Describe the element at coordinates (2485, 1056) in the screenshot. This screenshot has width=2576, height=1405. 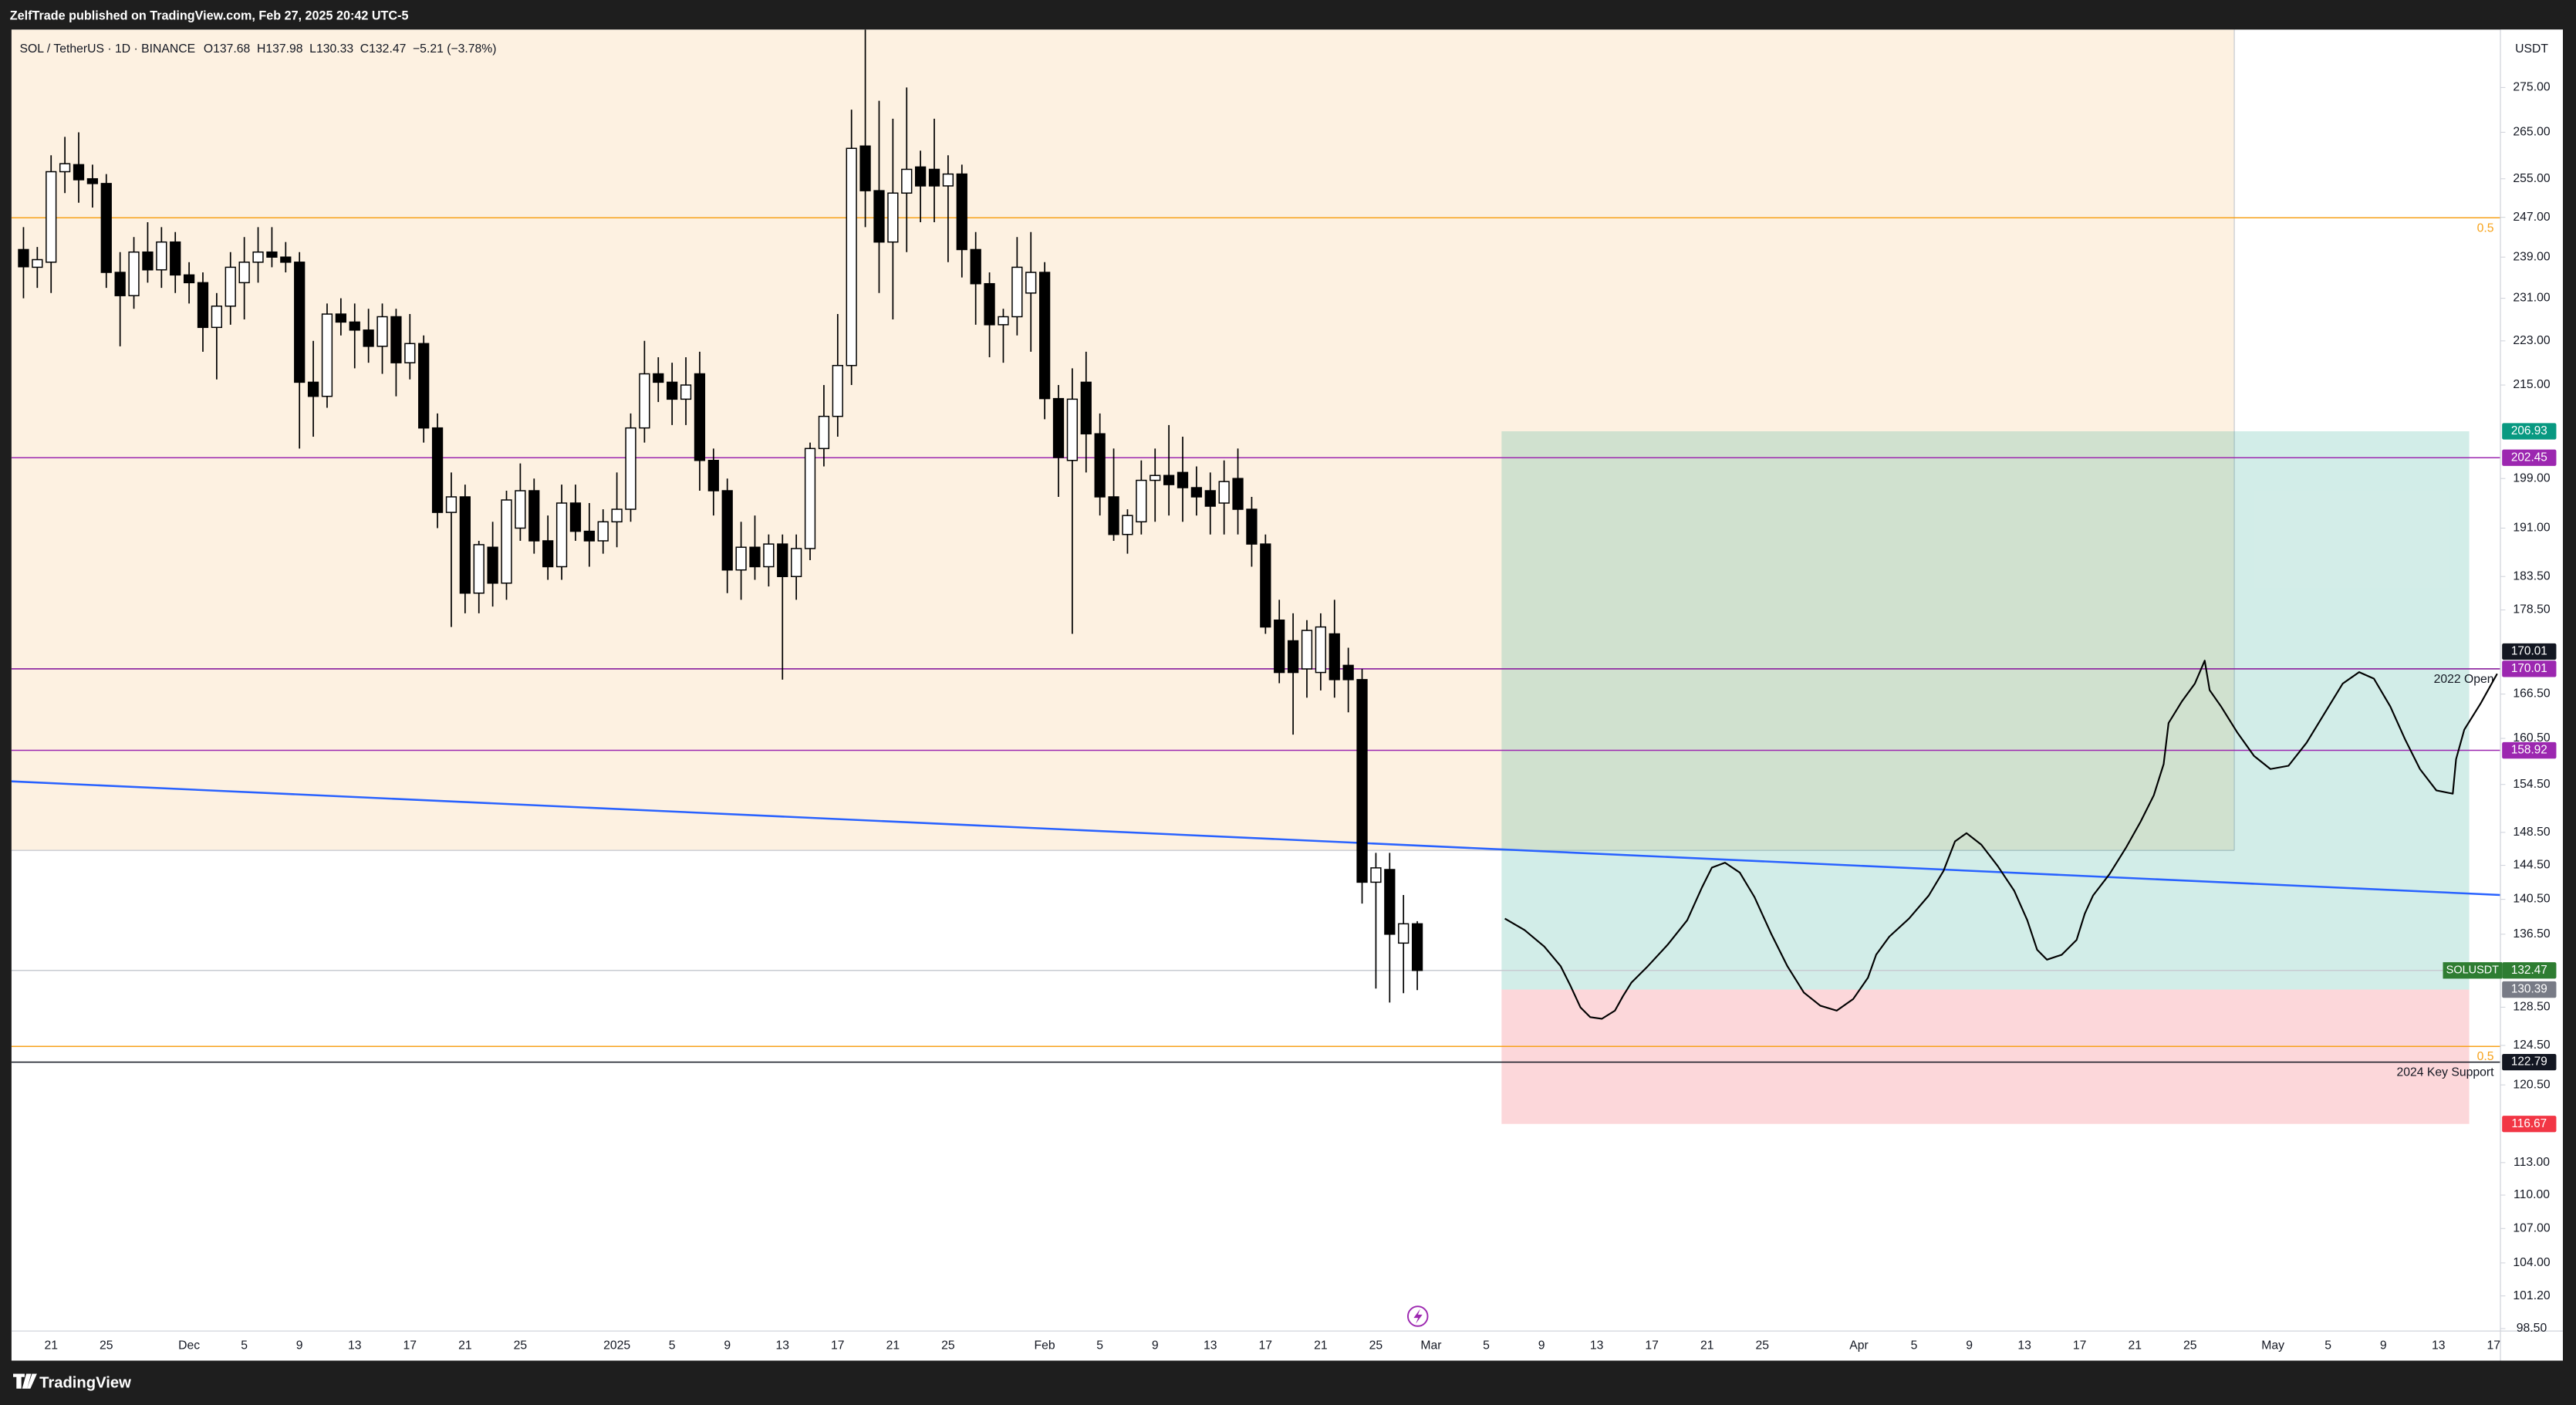
I see `level-label: 0.5` at that location.